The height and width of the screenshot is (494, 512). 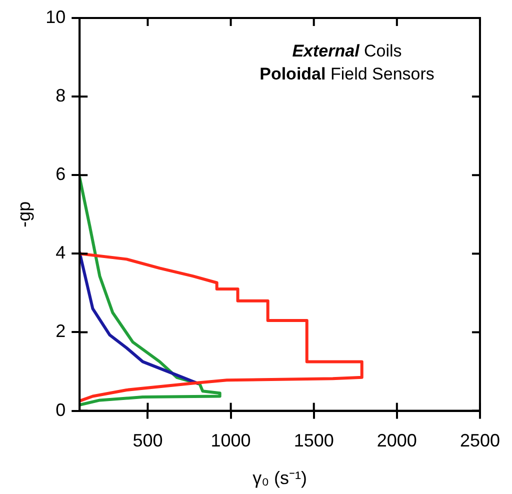 What do you see at coordinates (314, 440) in the screenshot?
I see `x-tick-label: 1500` at bounding box center [314, 440].